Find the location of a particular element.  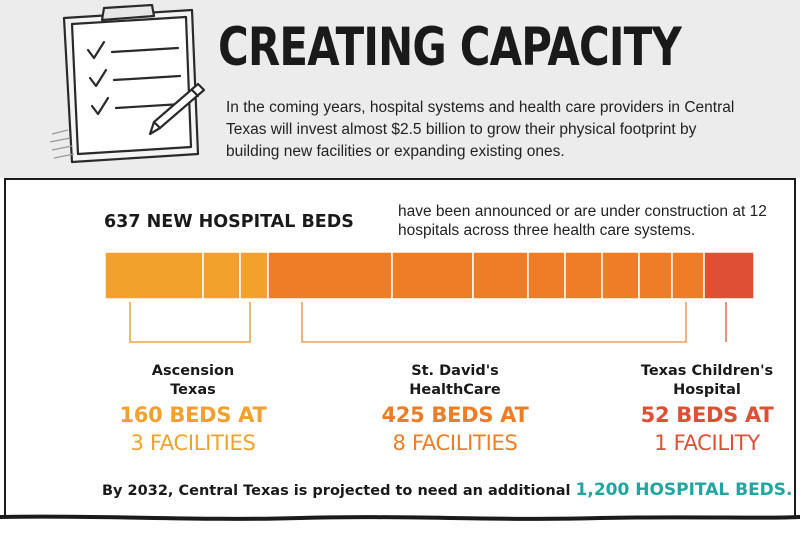

st-davids-beds: 425 BEDS AT is located at coordinates (455, 415).